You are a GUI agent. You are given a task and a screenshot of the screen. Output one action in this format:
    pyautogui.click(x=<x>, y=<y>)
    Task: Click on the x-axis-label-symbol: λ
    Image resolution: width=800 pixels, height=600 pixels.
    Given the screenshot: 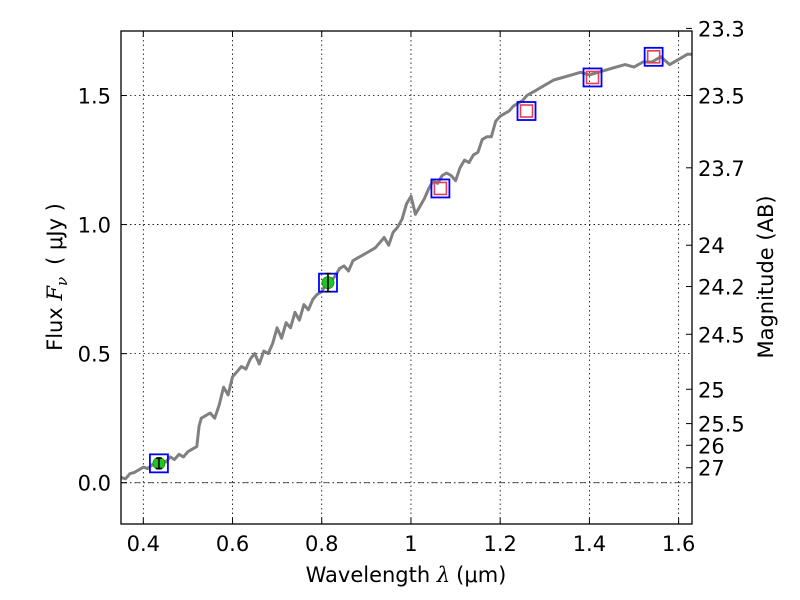 What is the action you would take?
    pyautogui.click(x=443, y=575)
    